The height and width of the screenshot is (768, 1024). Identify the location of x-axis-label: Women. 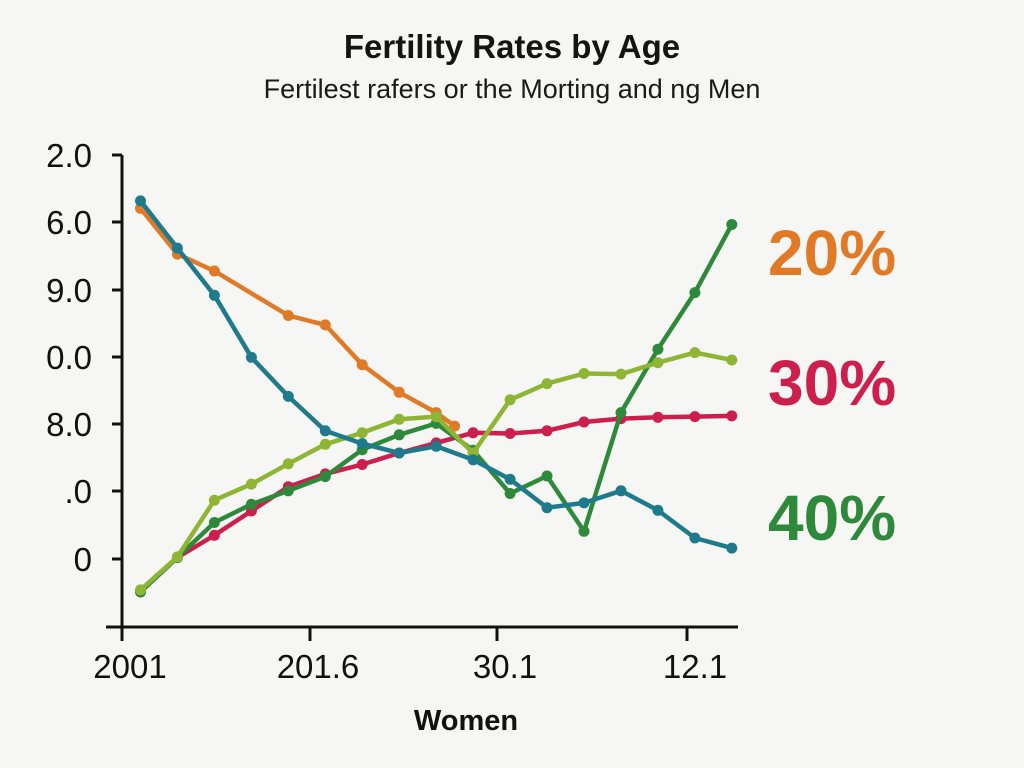
(466, 721).